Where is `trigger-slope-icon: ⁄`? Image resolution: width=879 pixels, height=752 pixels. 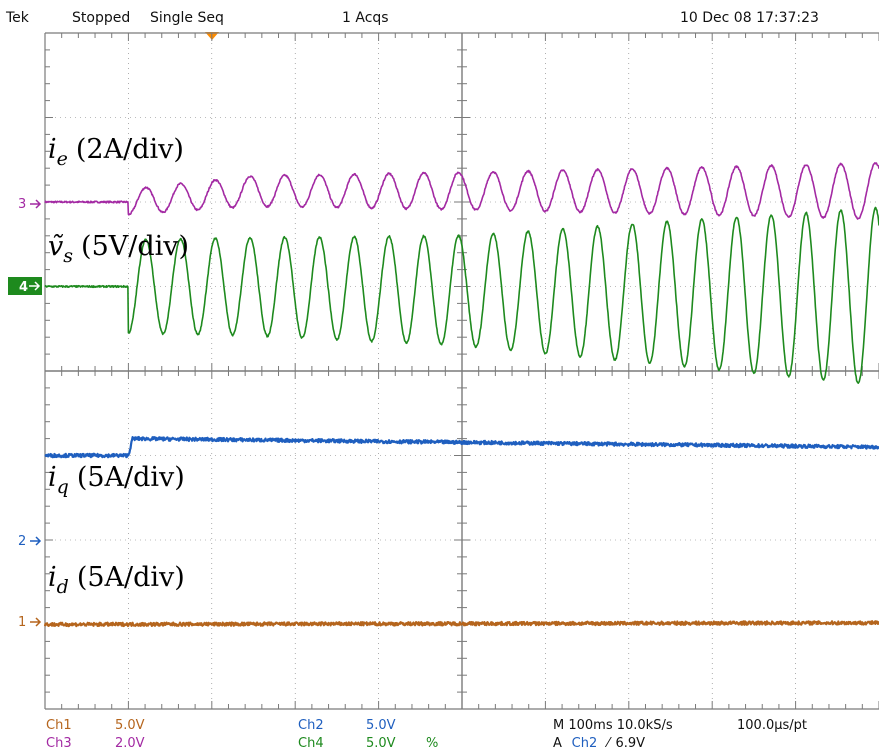 trigger-slope-icon: ⁄ is located at coordinates (608, 743).